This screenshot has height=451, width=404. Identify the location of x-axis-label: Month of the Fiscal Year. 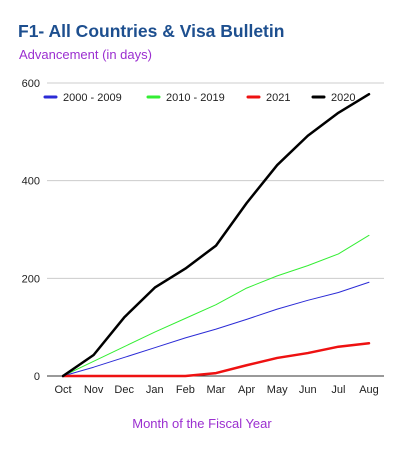
(202, 423).